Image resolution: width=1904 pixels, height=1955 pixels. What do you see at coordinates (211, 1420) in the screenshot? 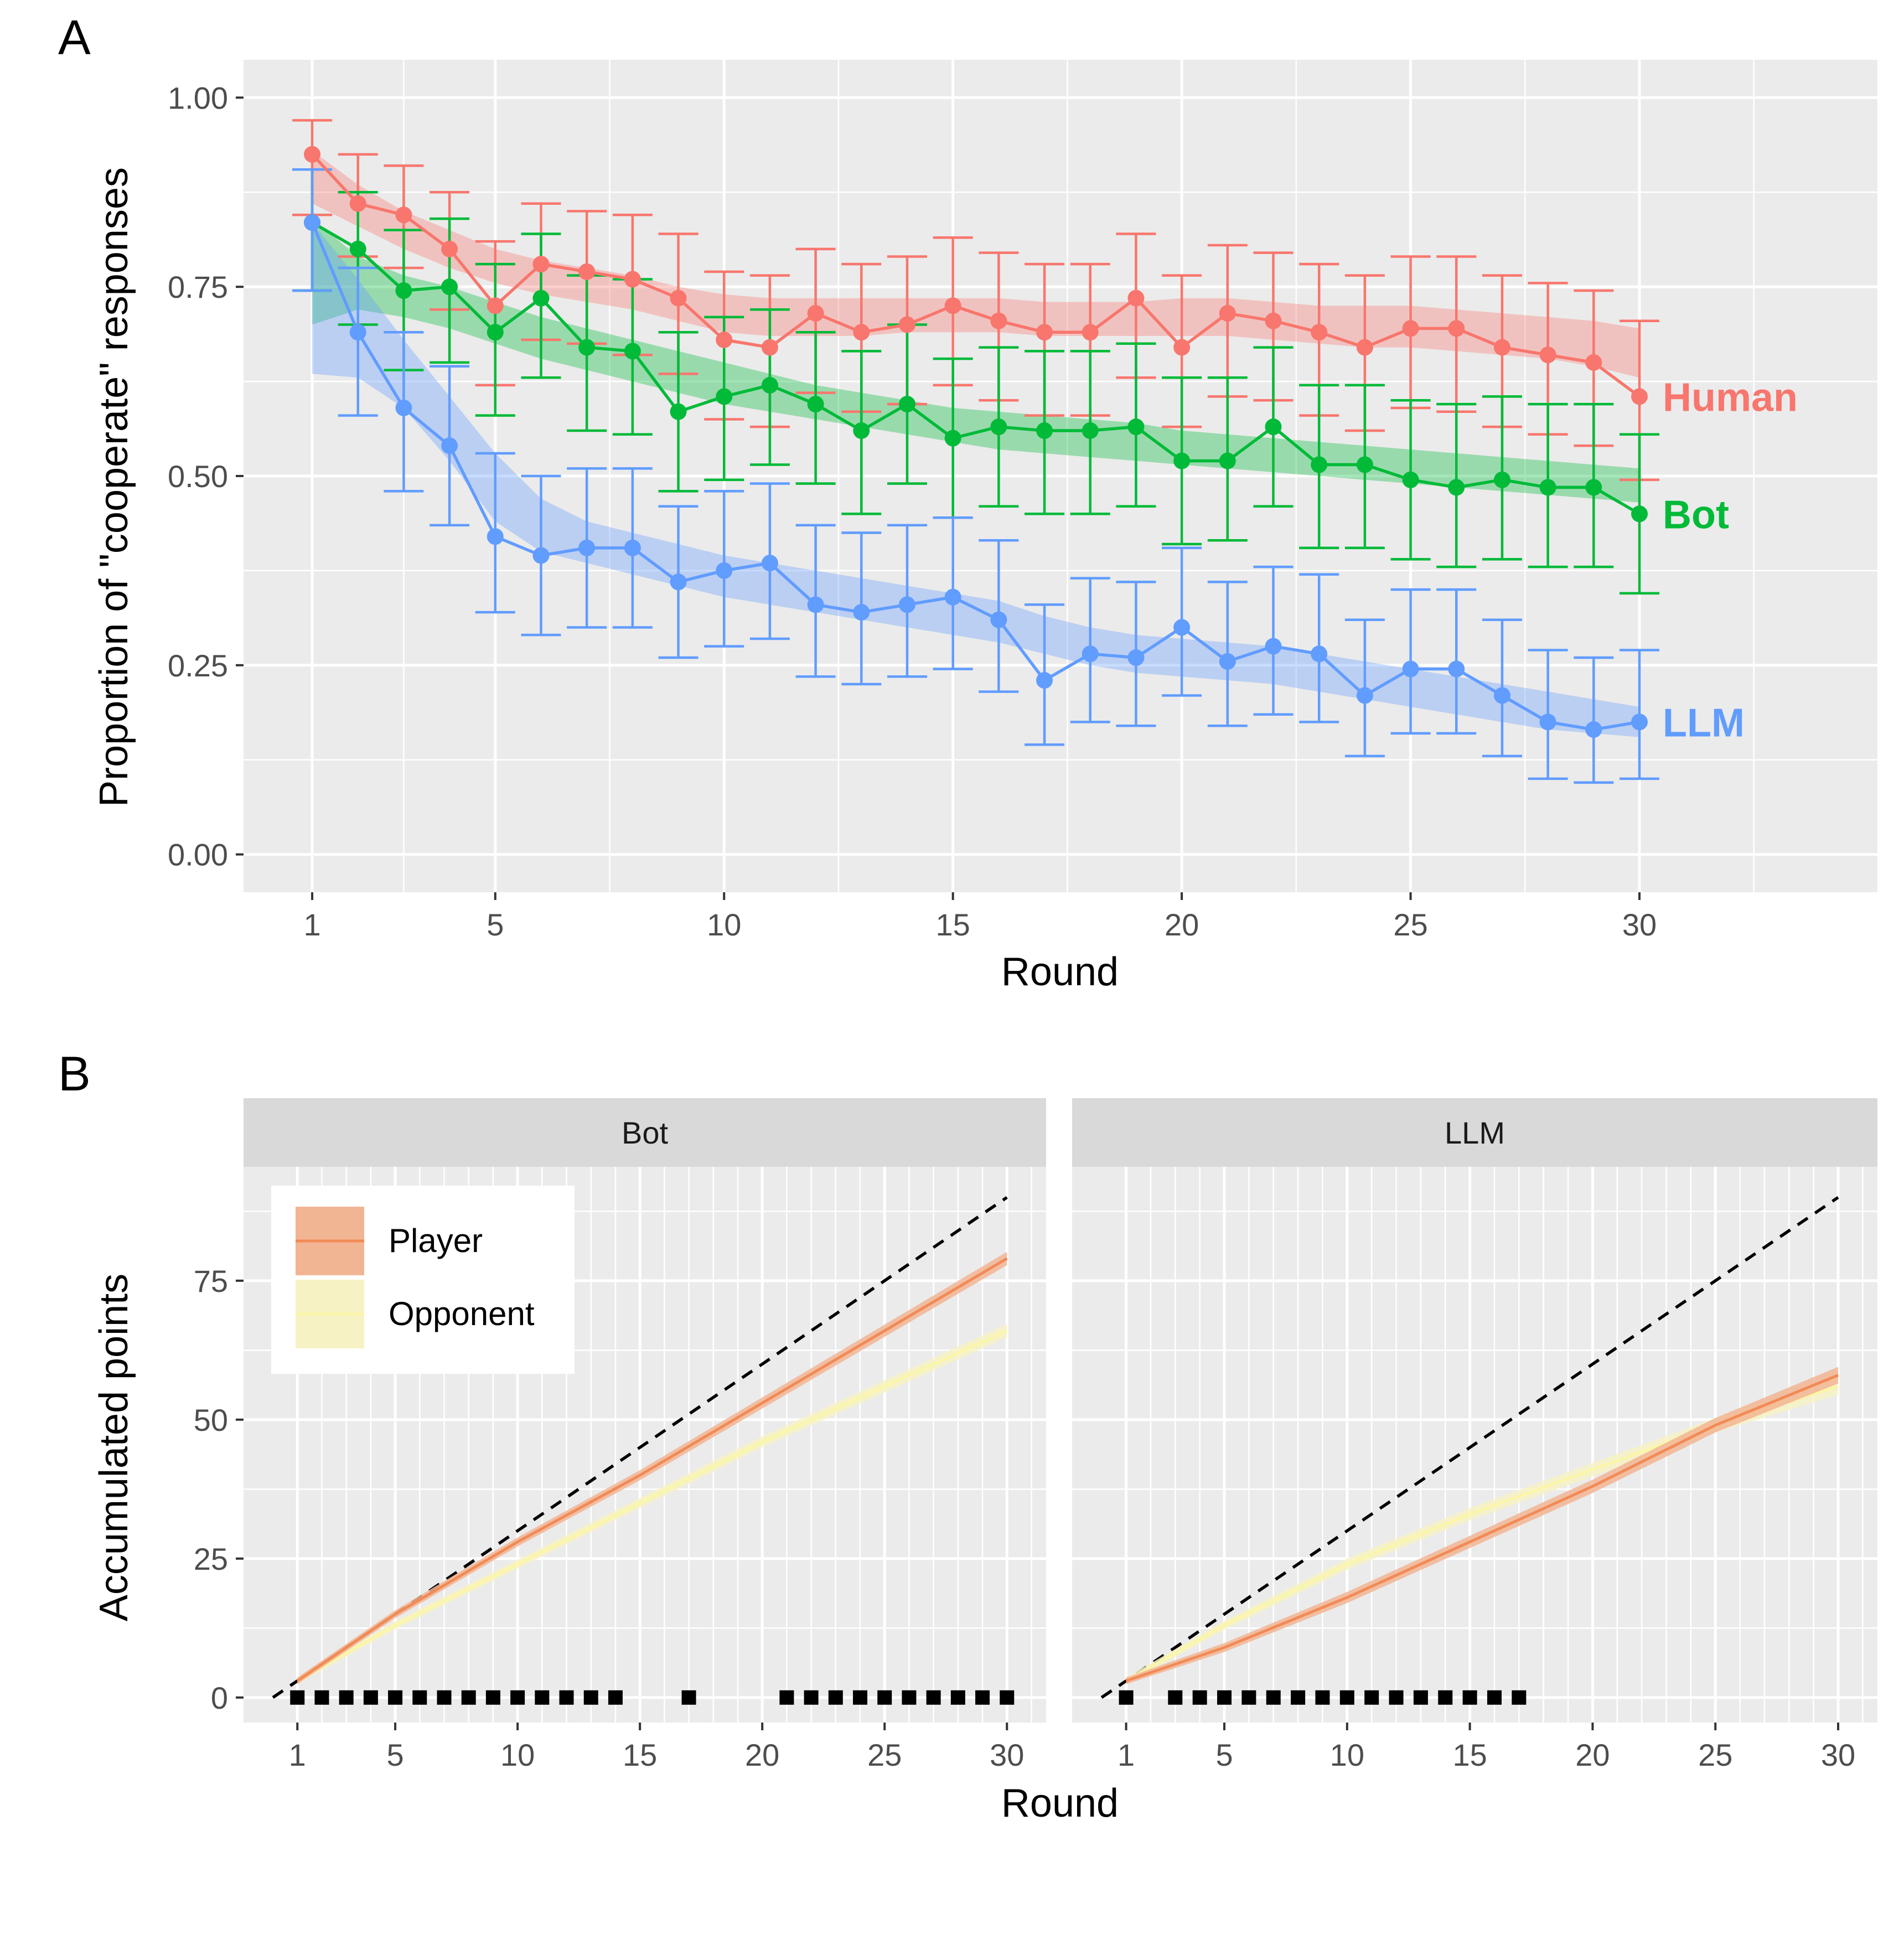
I see `panel-b-y-tick-label: 50` at bounding box center [211, 1420].